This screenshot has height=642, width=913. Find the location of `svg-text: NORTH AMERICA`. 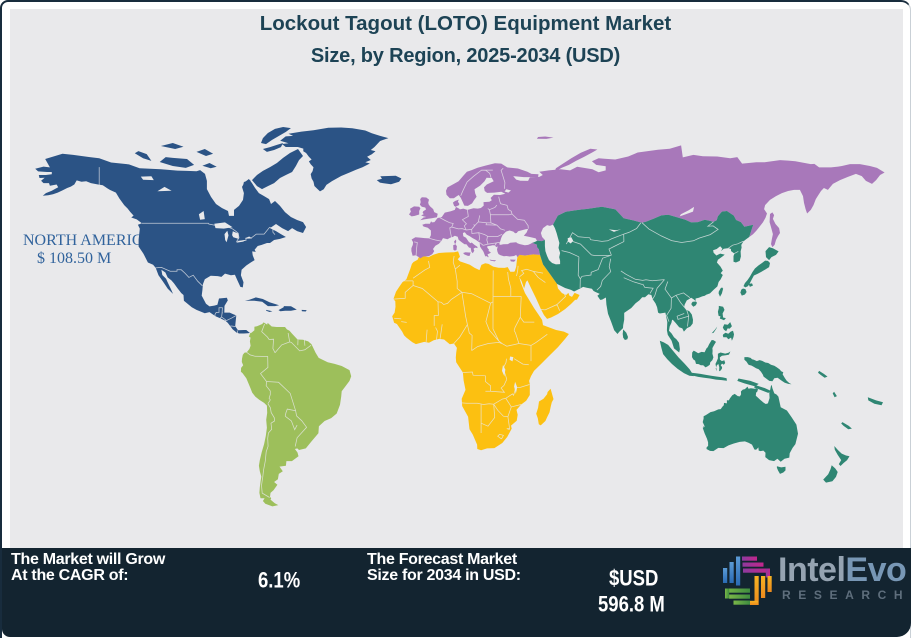

svg-text: NORTH AMERICA is located at coordinates (88, 240).